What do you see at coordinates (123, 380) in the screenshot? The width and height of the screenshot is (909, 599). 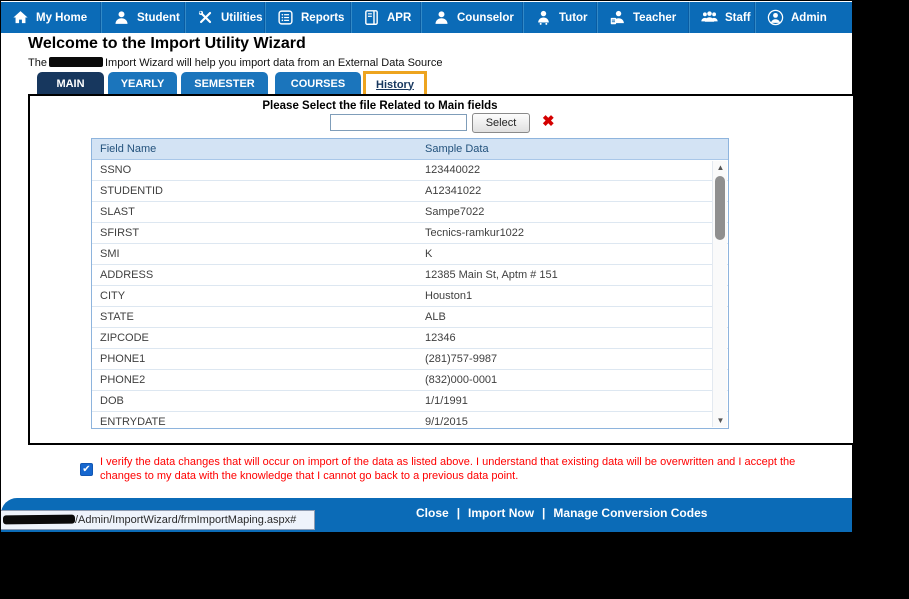 I see `field-name-cell: PHONE2` at bounding box center [123, 380].